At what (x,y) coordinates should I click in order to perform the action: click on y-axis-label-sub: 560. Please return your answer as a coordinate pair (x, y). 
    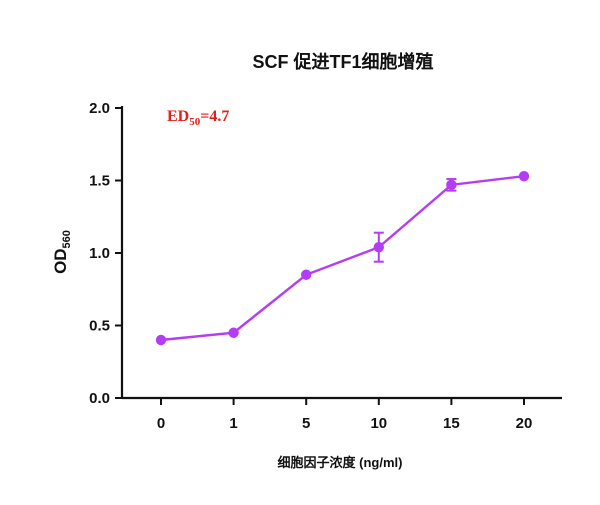
    Looking at the image, I should click on (67, 239).